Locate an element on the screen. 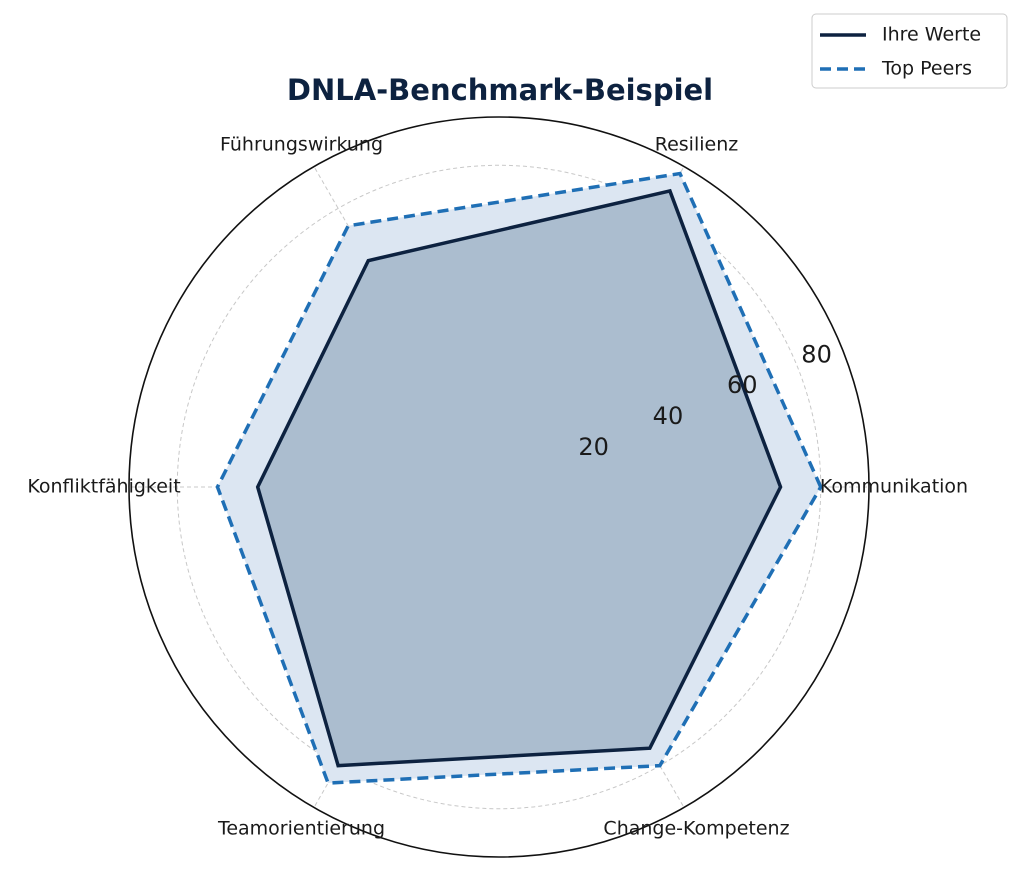 The height and width of the screenshot is (878, 1024). r-tick-label: 40 is located at coordinates (668, 416).